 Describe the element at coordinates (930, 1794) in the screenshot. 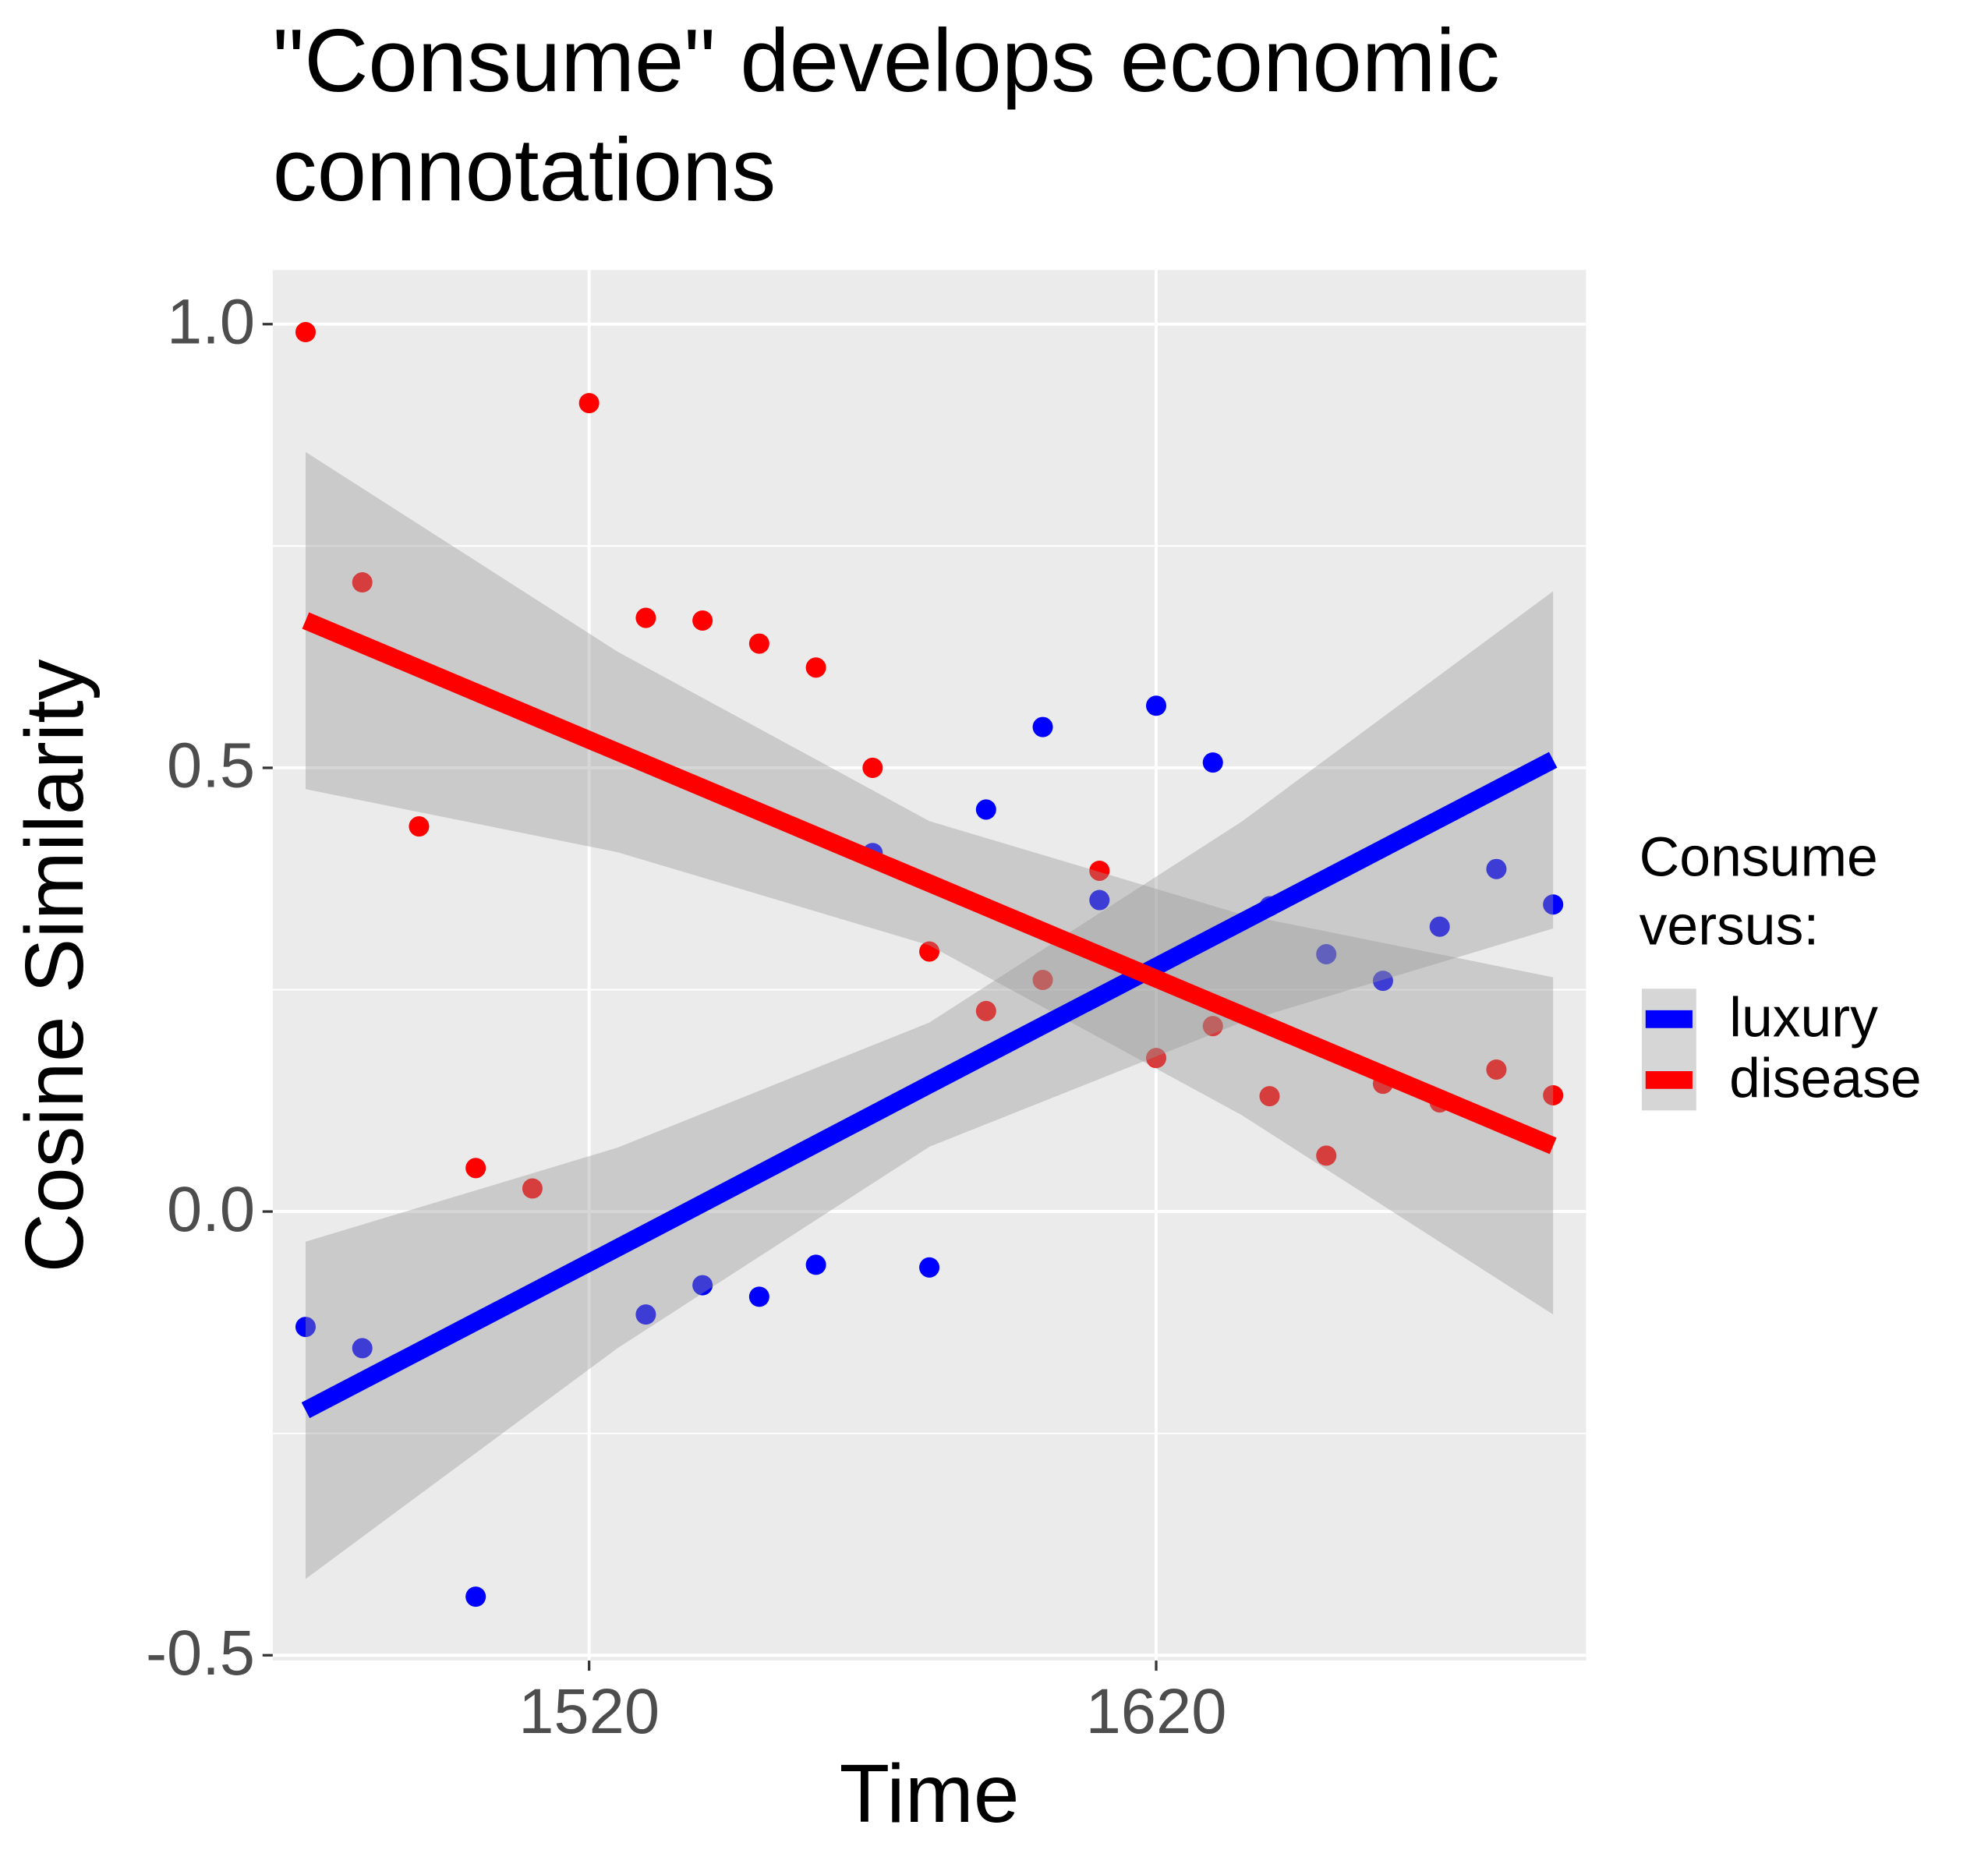

I see `x-axis-title: Time` at that location.